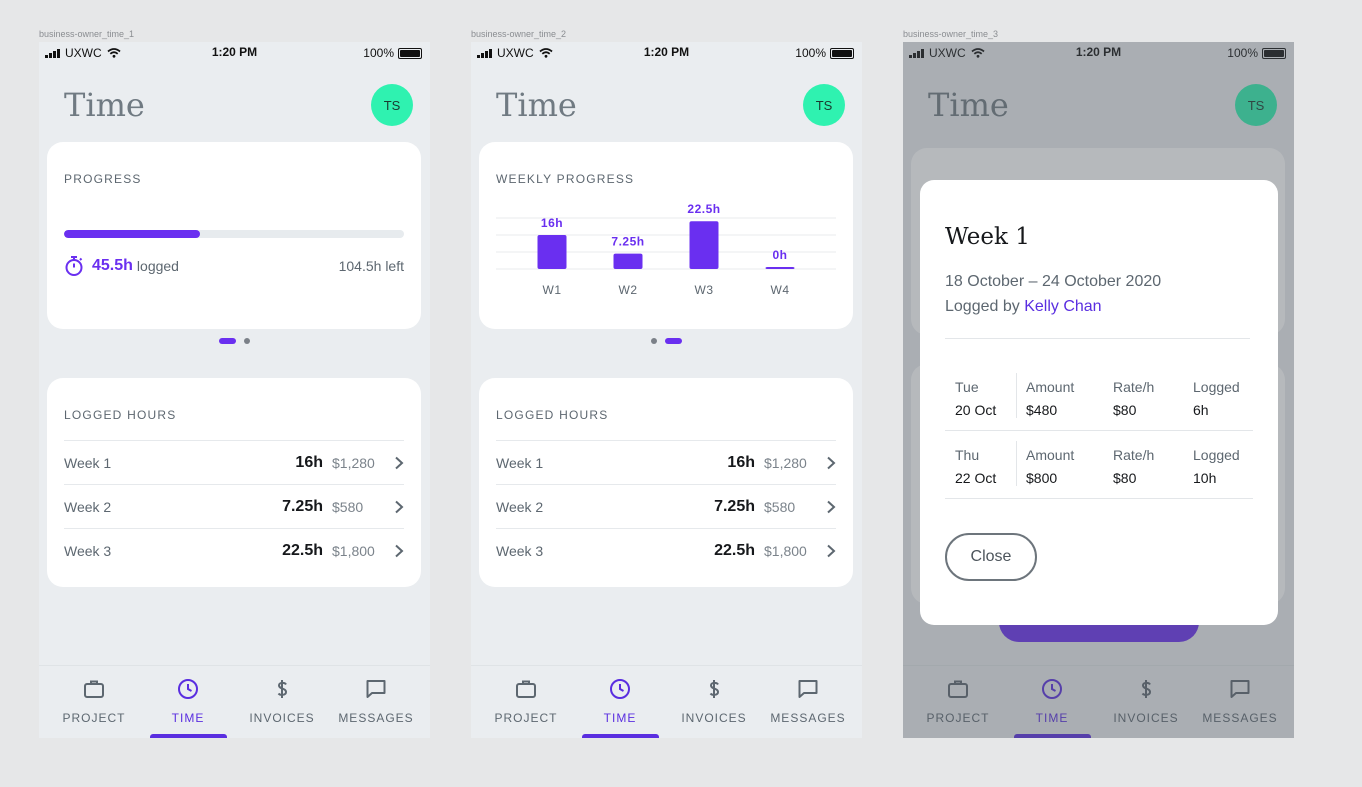 Image resolution: width=1362 pixels, height=787 pixels. I want to click on chart-category-label: W4, so click(780, 290).